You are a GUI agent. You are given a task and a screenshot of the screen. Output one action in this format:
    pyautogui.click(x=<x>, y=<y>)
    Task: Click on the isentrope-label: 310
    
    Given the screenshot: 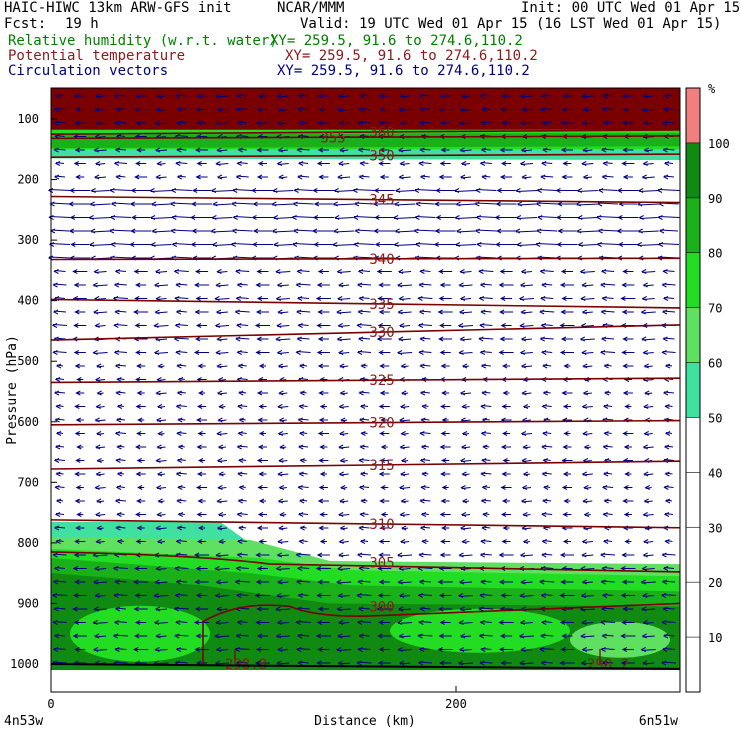 What is the action you would take?
    pyautogui.click(x=381, y=525)
    